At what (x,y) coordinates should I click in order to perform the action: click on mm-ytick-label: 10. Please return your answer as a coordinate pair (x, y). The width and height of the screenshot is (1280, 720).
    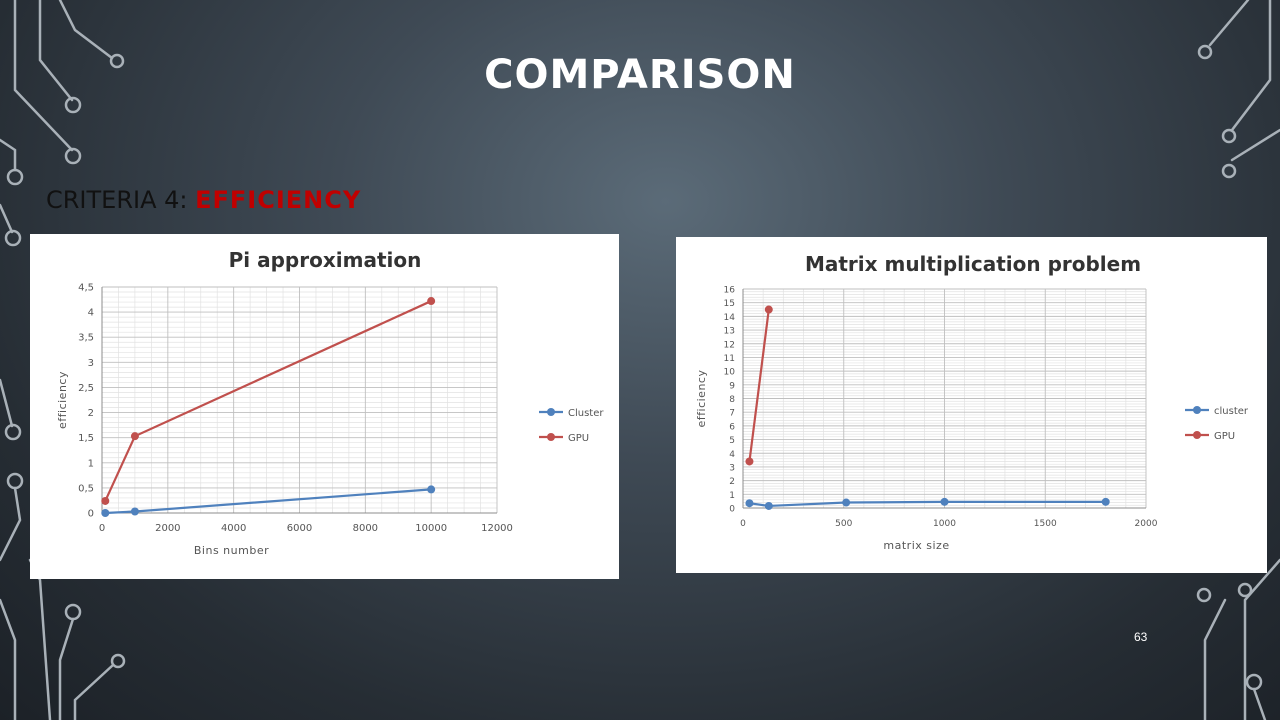
    Looking at the image, I should click on (730, 373).